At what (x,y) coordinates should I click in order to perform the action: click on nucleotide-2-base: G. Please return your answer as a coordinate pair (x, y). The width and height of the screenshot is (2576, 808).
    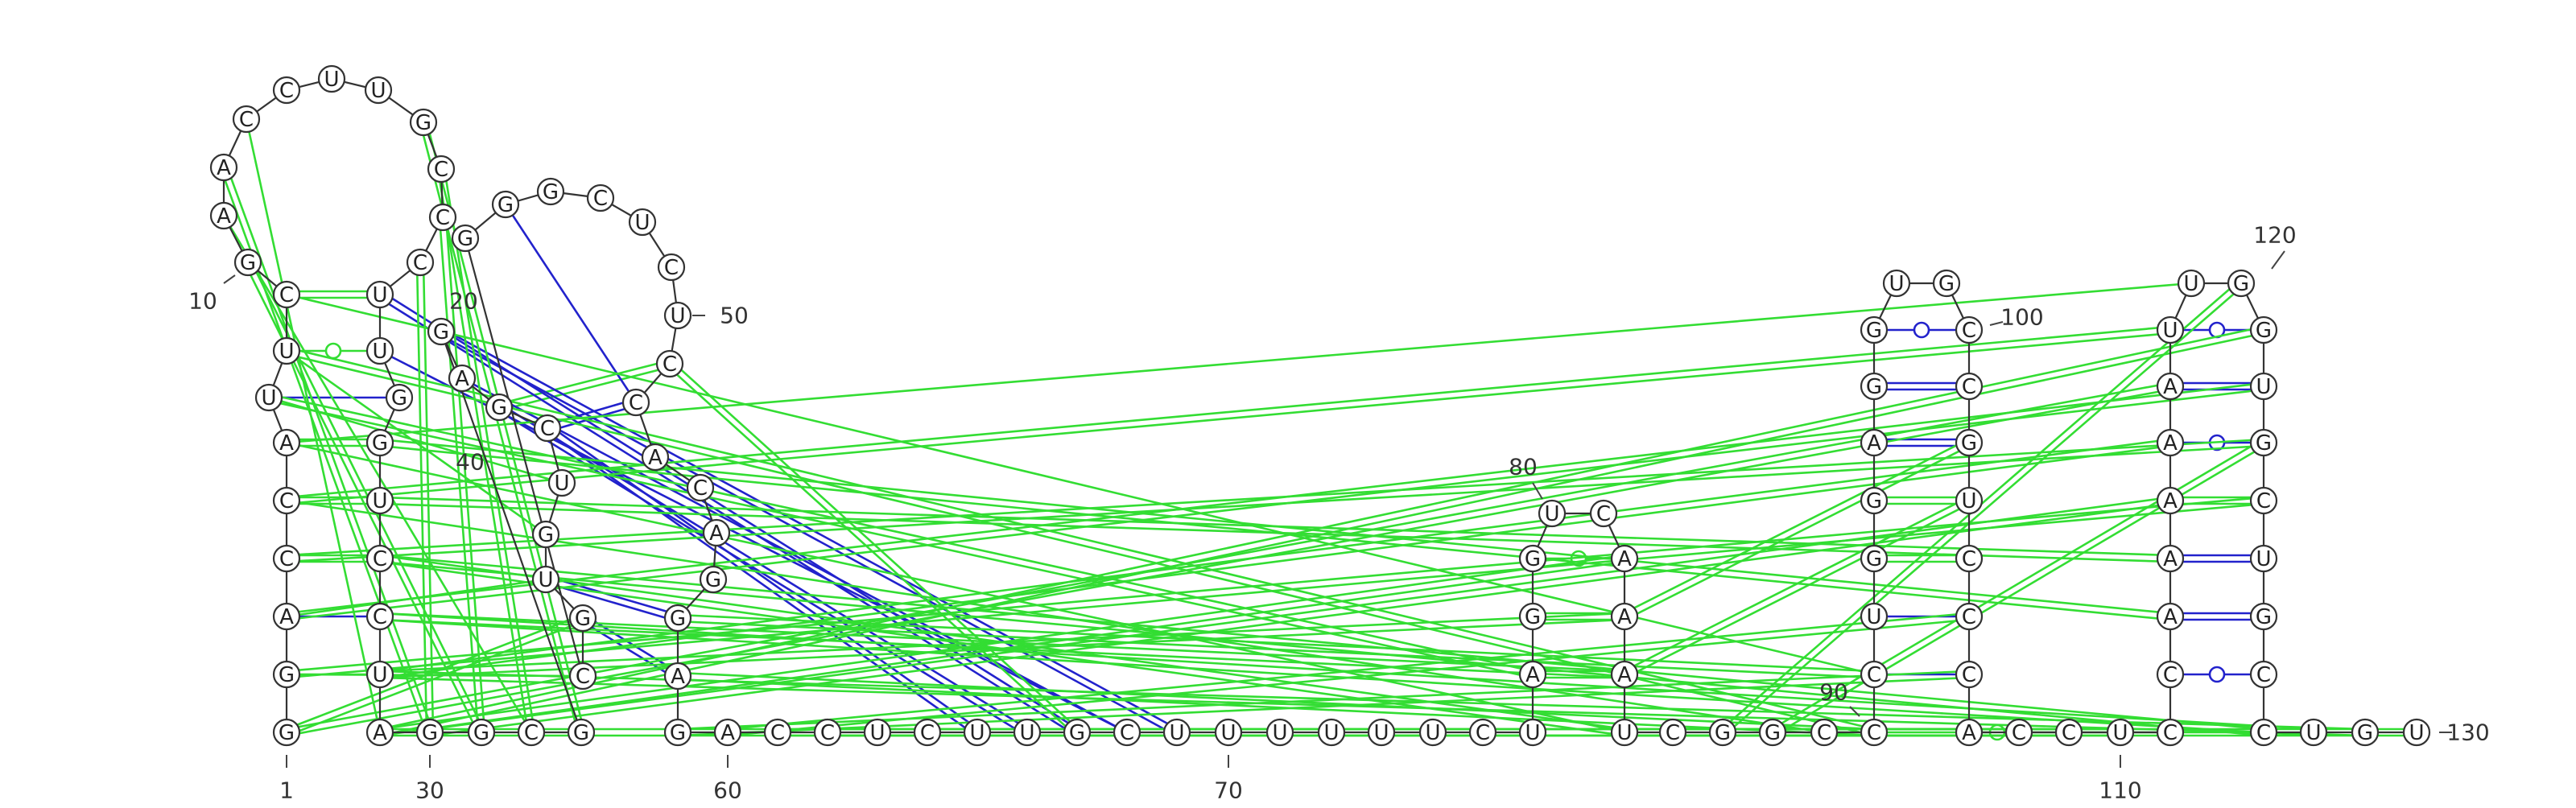
    Looking at the image, I should click on (287, 675).